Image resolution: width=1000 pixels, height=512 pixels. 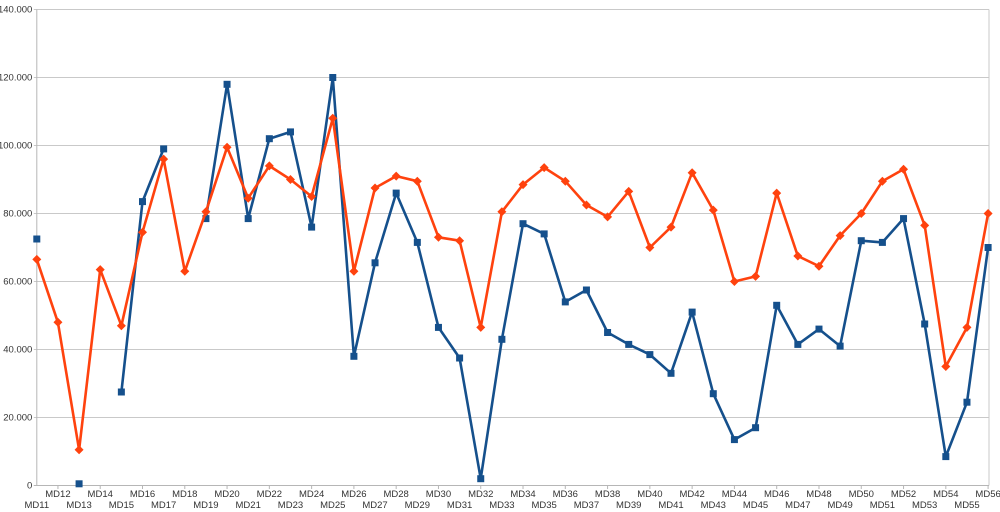 What do you see at coordinates (734, 494) in the screenshot?
I see `x-axis-label: MD44` at bounding box center [734, 494].